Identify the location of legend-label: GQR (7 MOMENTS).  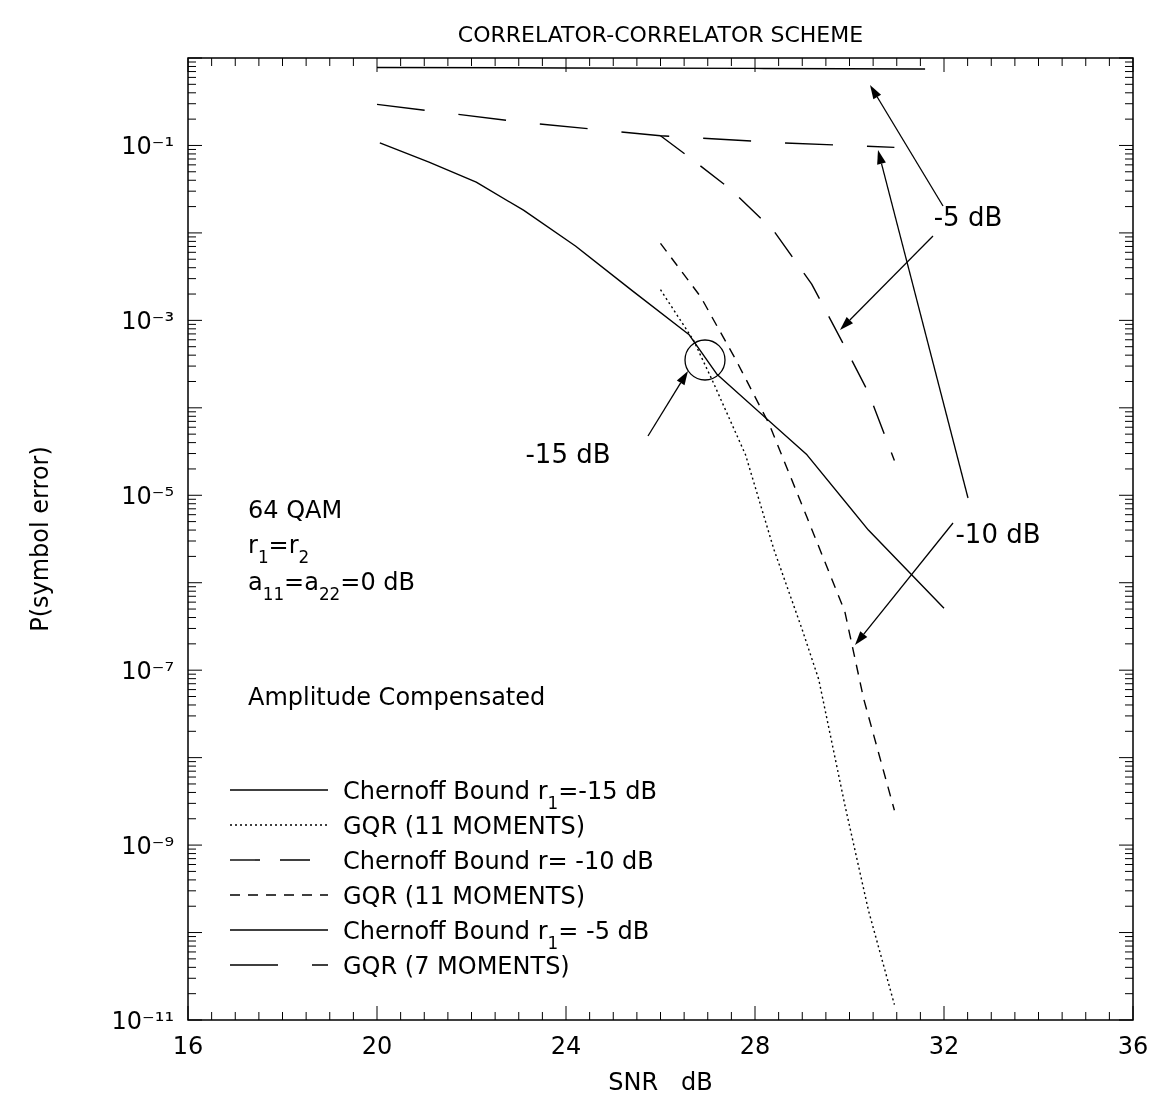
(456, 966).